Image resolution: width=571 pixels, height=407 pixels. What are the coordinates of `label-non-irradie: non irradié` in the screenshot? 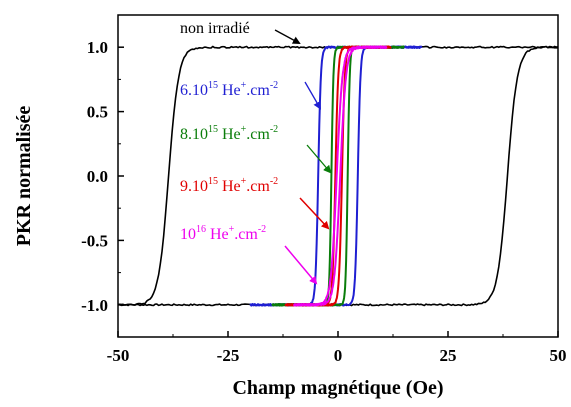 It's located at (240, 32).